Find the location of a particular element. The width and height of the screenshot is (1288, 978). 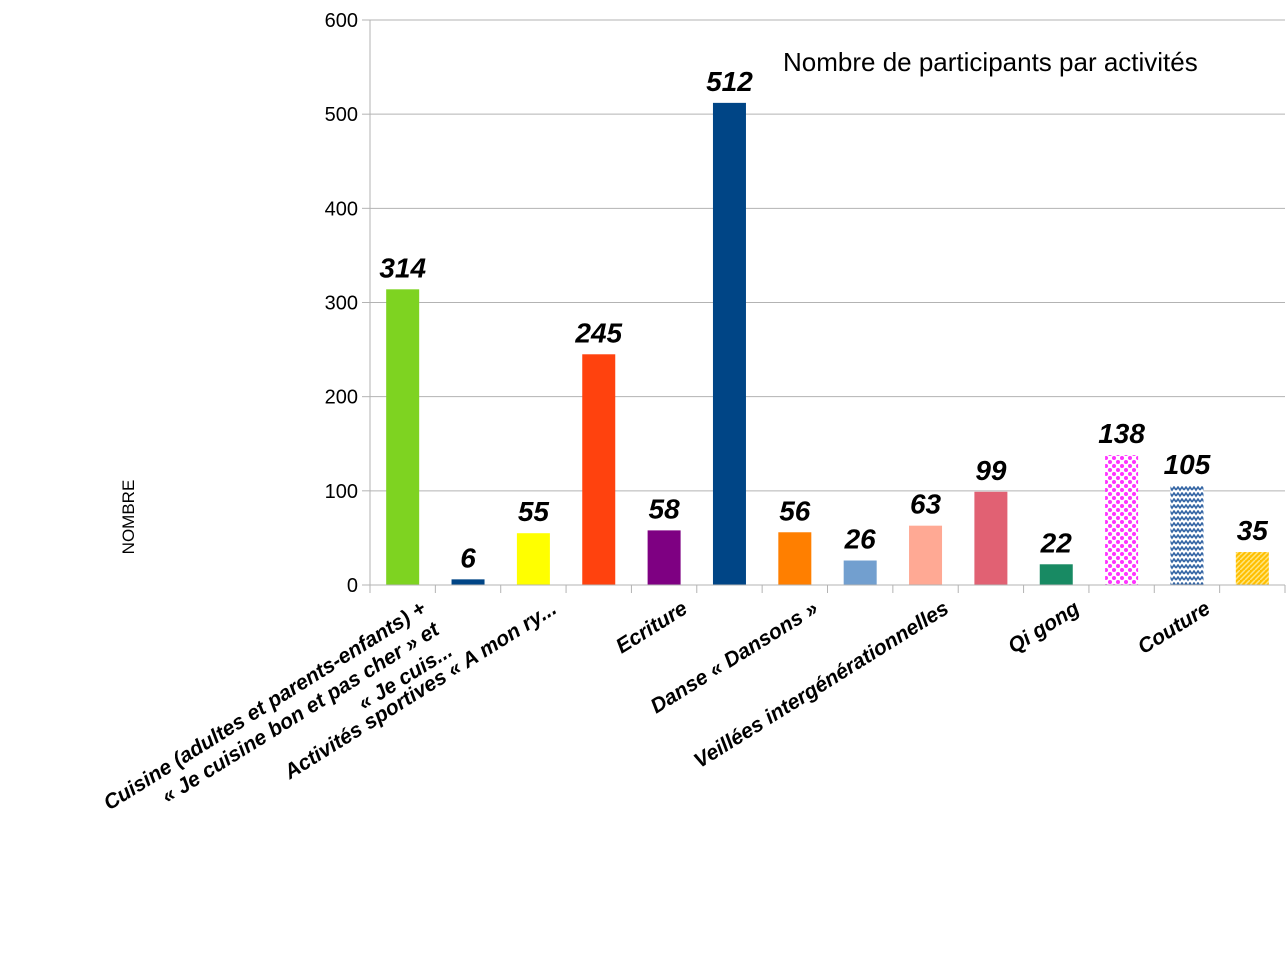

x-category-label: Couture is located at coordinates (1174, 628).